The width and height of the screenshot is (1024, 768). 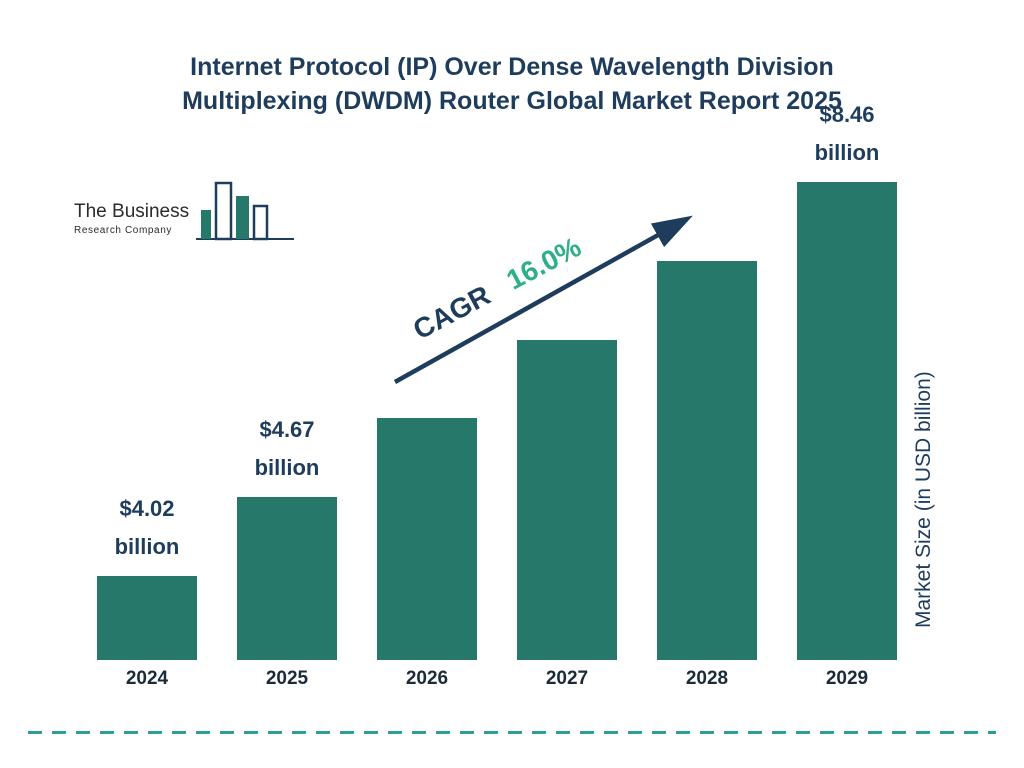 I want to click on bar-value-label: $8.46 billion, so click(x=847, y=134).